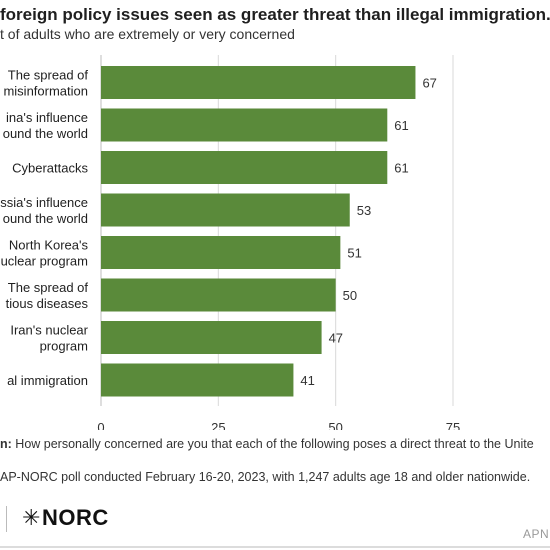 The image size is (550, 550). Describe the element at coordinates (44, 202) in the screenshot. I see `category-label-line: ssia's influence` at that location.